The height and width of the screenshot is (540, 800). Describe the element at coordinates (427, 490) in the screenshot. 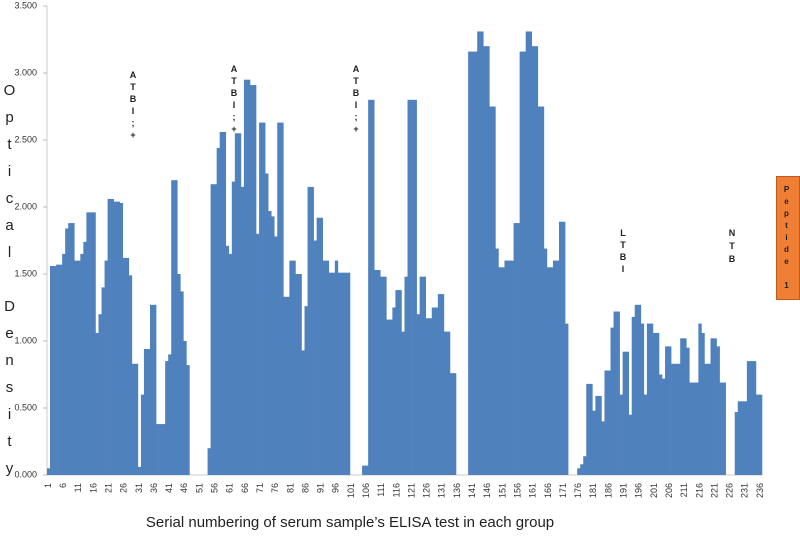

I see `x-tick-label: 126` at that location.